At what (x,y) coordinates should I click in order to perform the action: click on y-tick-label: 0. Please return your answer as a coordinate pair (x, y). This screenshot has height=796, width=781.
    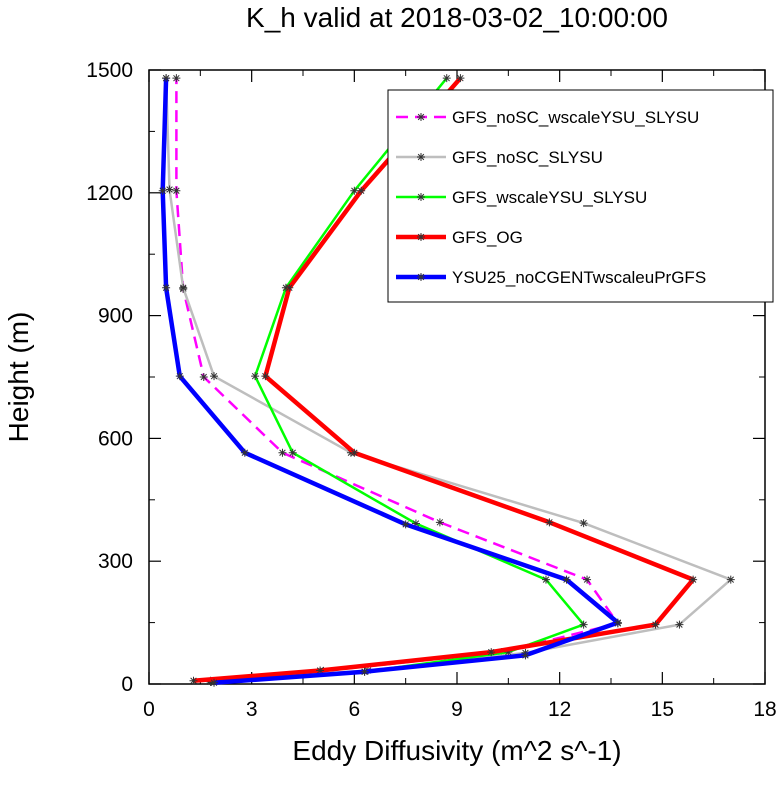
    Looking at the image, I should click on (127, 684).